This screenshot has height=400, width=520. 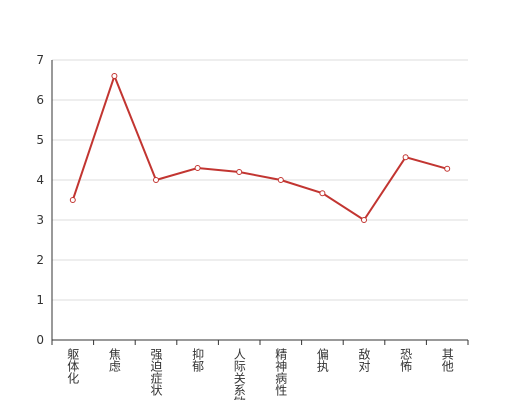 What do you see at coordinates (40, 180) in the screenshot?
I see `y-tick-label: 4` at bounding box center [40, 180].